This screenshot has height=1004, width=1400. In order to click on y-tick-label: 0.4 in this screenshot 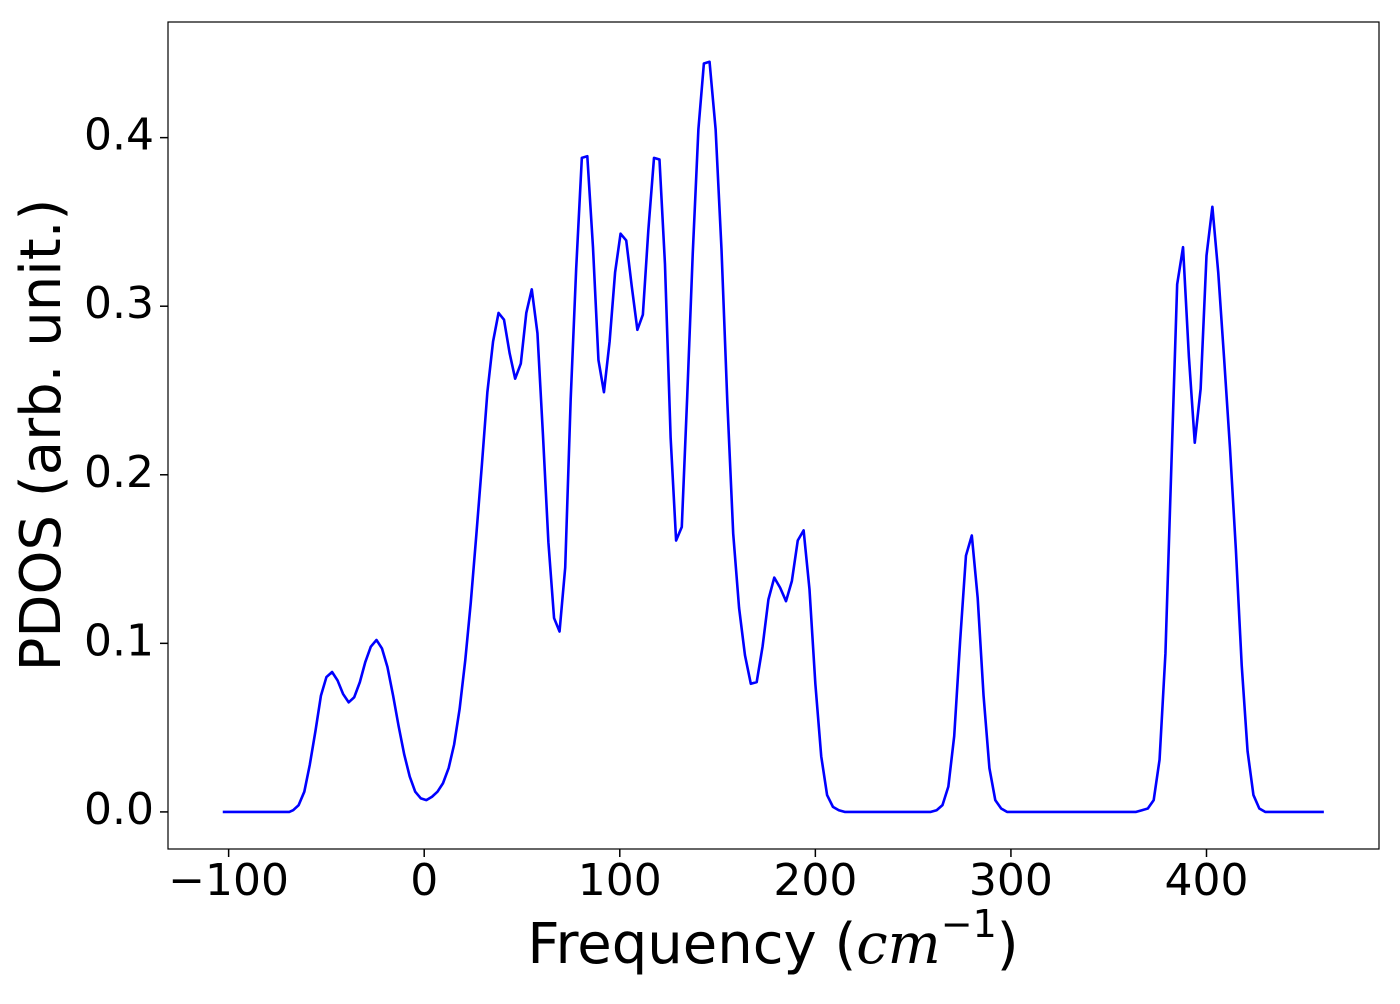, I will do `click(119, 135)`.